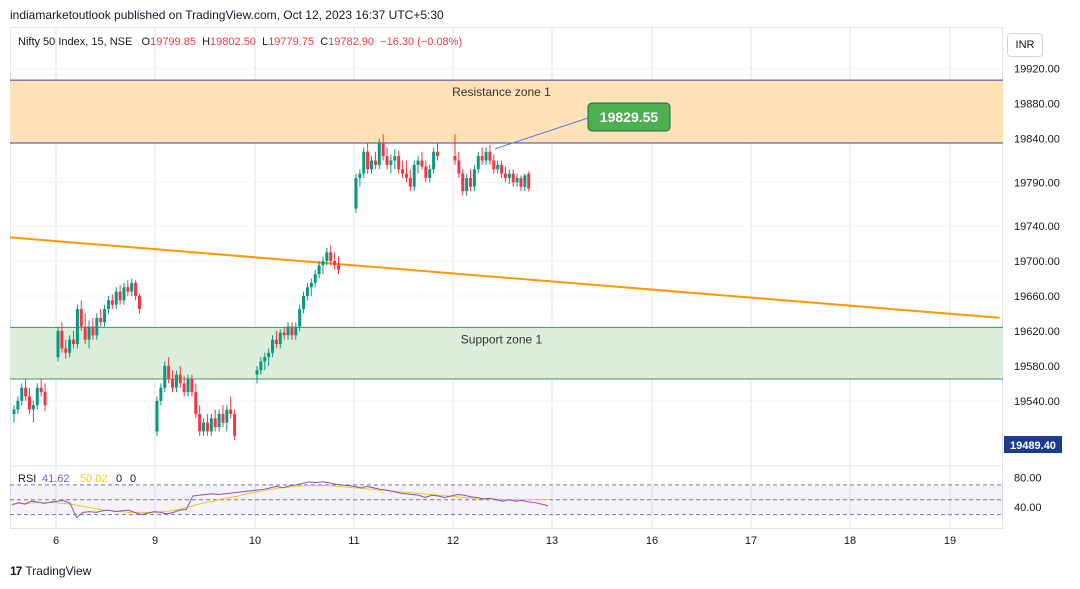 This screenshot has height=589, width=1080. Describe the element at coordinates (255, 541) in the screenshot. I see `x-tick-label: 10` at that location.